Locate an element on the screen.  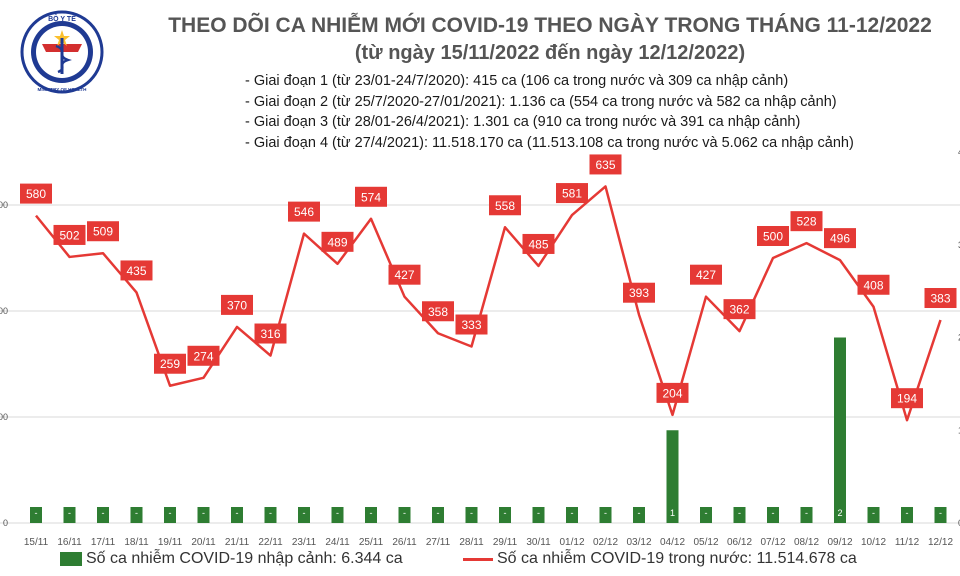
x-axis-tick-label: 19/11 is located at coordinates (170, 542).